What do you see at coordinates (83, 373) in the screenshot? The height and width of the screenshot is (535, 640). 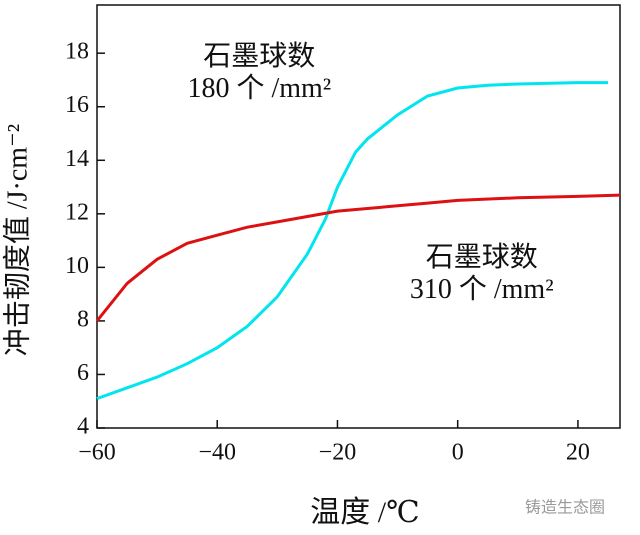 I see `y-tick-label: 6` at bounding box center [83, 373].